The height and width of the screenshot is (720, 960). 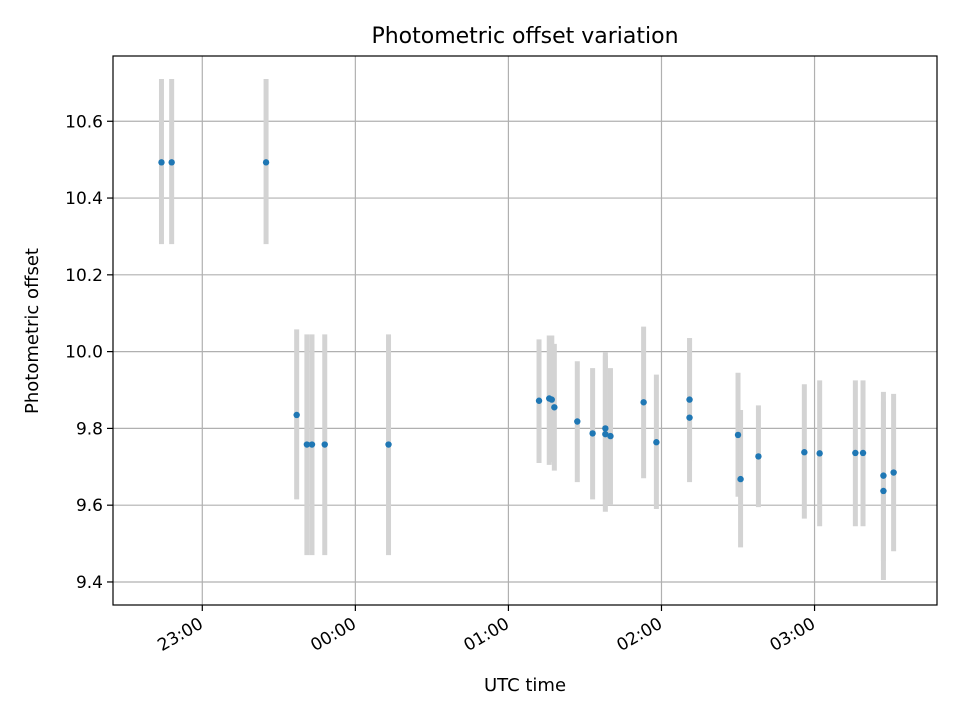 I want to click on x-axis-label: UTC time, so click(x=525, y=685).